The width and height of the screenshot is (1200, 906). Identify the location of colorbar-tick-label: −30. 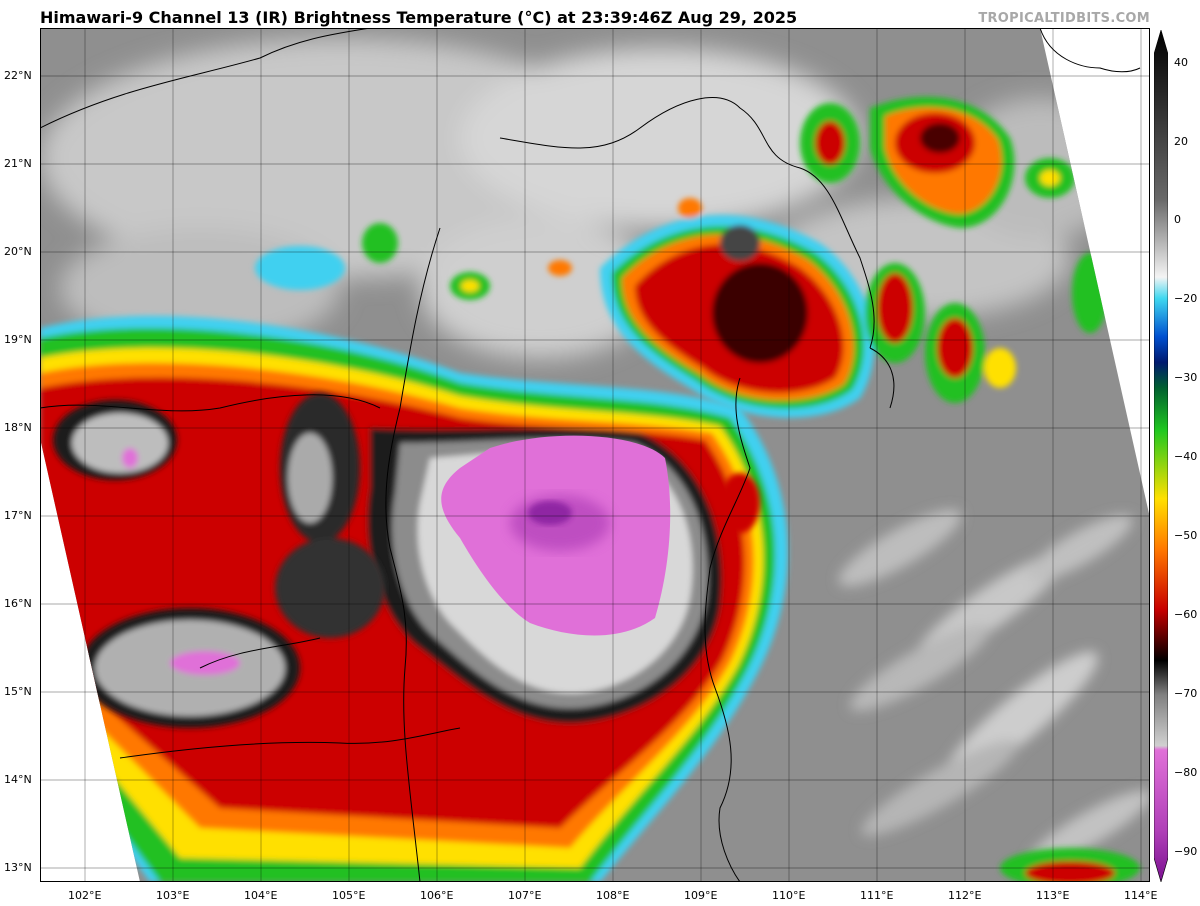
(1186, 377).